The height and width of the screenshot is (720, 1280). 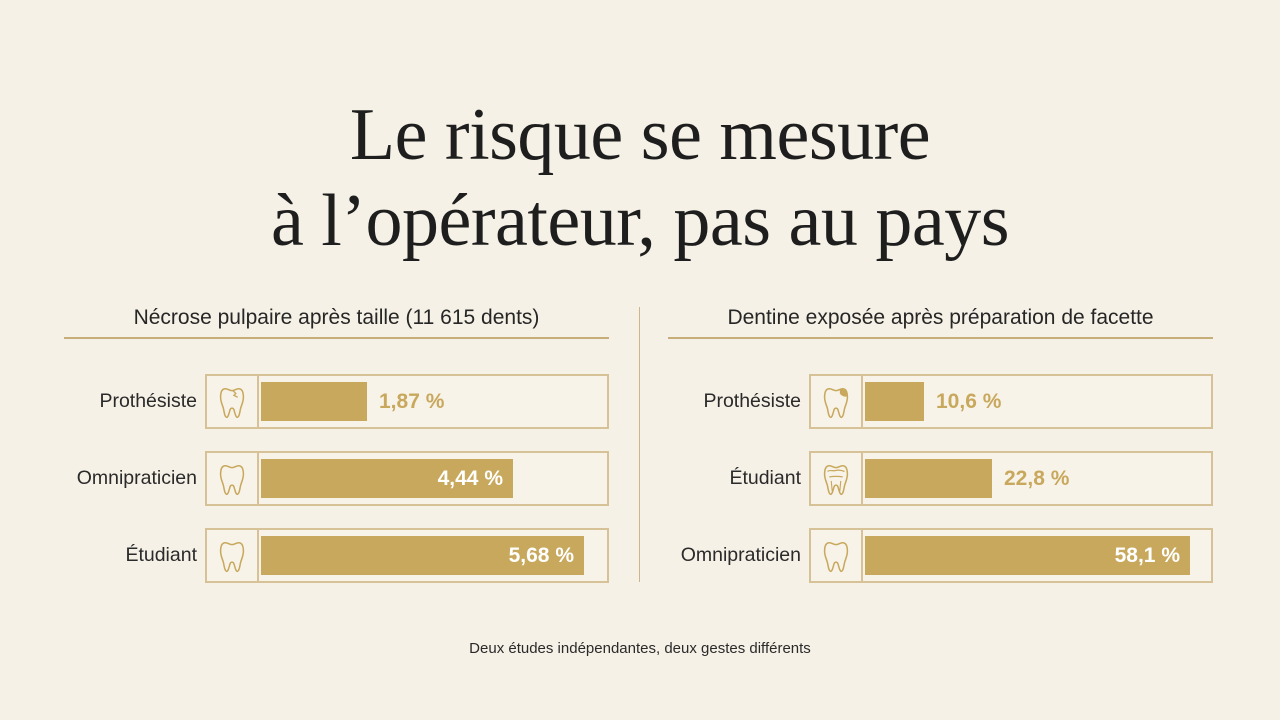 I want to click on data-label: 1,87 %, so click(x=412, y=401).